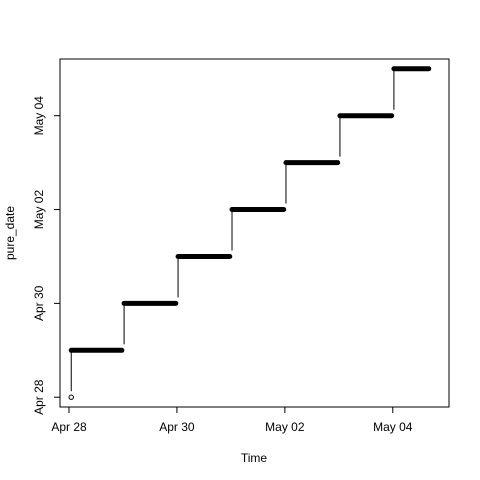 The width and height of the screenshot is (480, 480). What do you see at coordinates (69, 427) in the screenshot?
I see `x-tick-label-0: Apr 28` at bounding box center [69, 427].